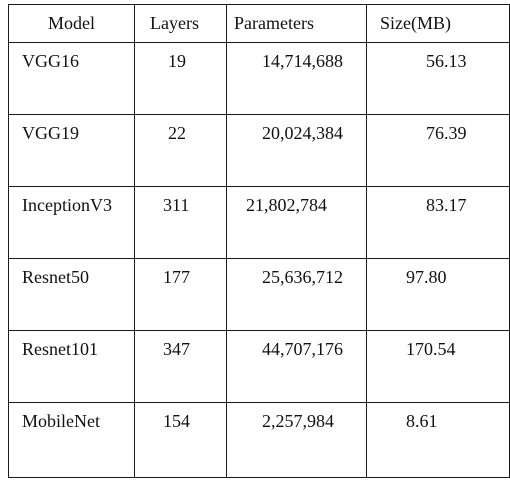 The width and height of the screenshot is (510, 483). I want to click on table-cell-layers: 177, so click(176, 277).